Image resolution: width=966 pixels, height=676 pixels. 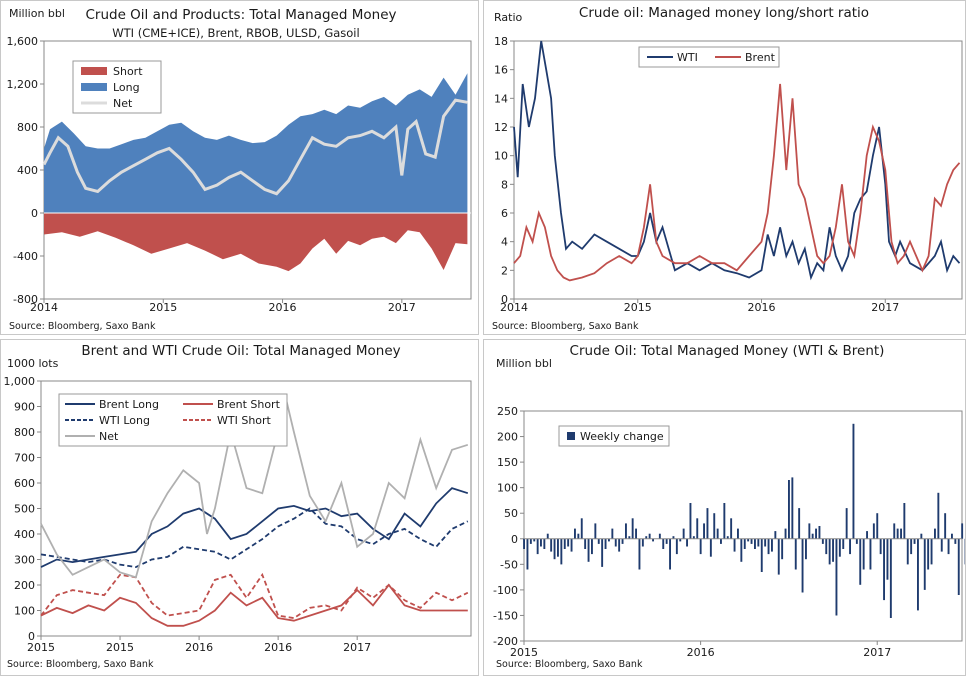 I want to click on area-long, so click(x=256, y=143).